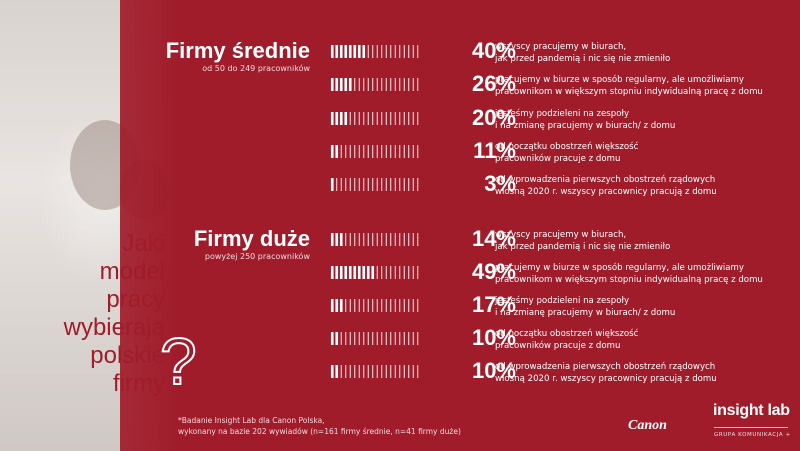 This screenshot has width=800, height=451. I want to click on group-subtitle-medium: od 50 do 249 pracowników, so click(256, 68).